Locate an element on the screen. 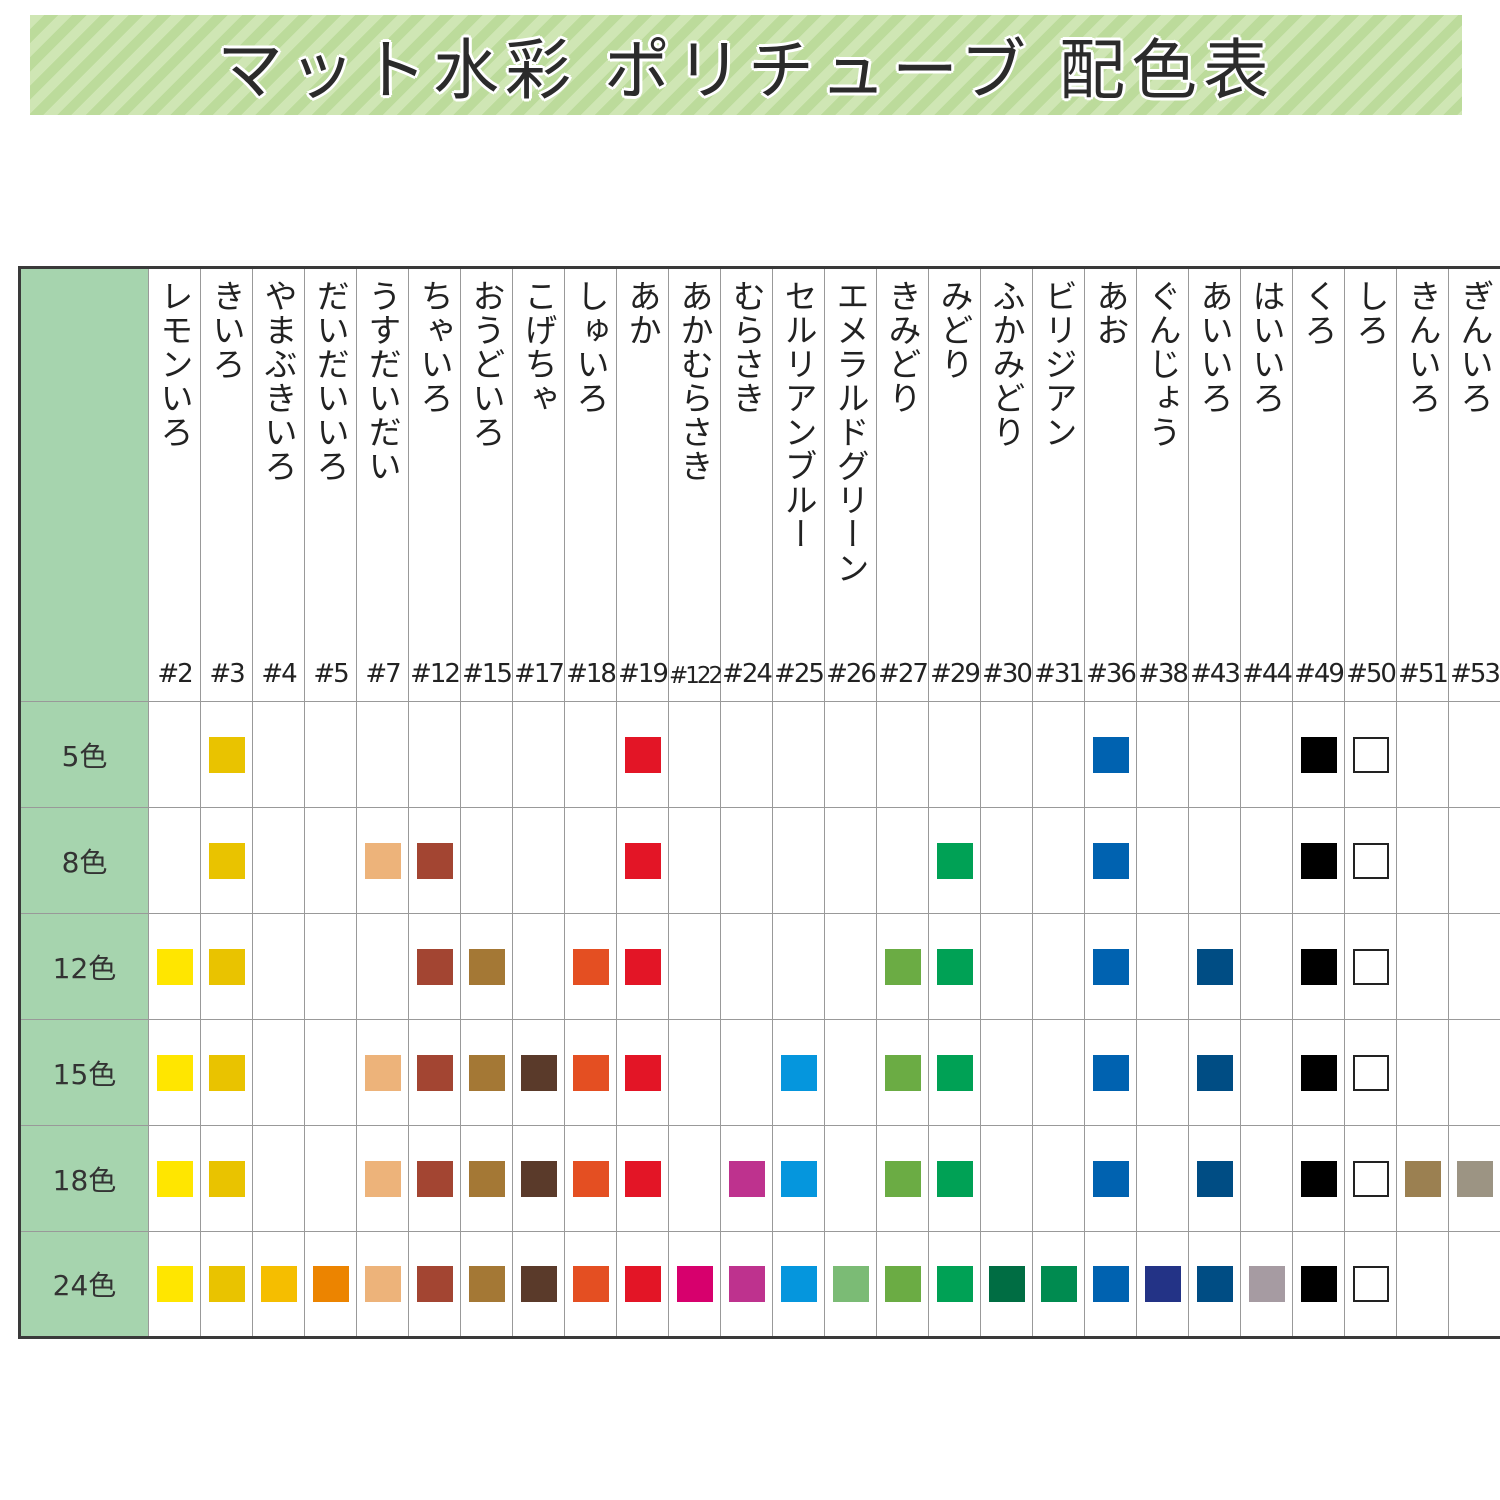 The height and width of the screenshot is (1500, 1500). column-header: あいいろ #43 is located at coordinates (1214, 484).